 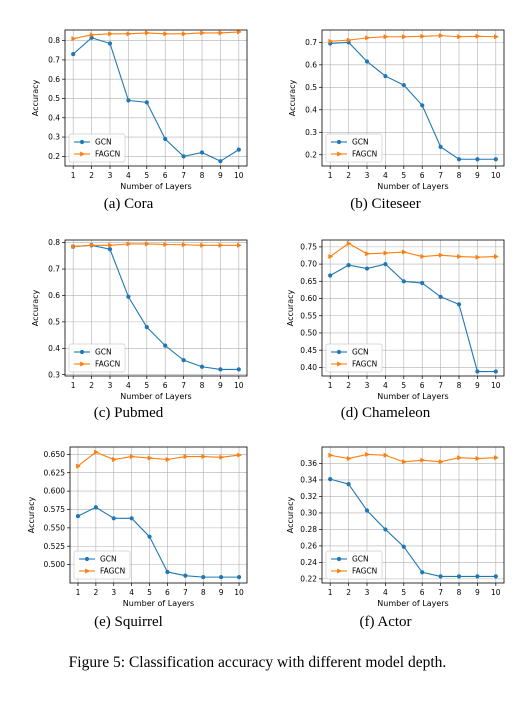 I want to click on x-tick-label: 10, so click(x=496, y=175).